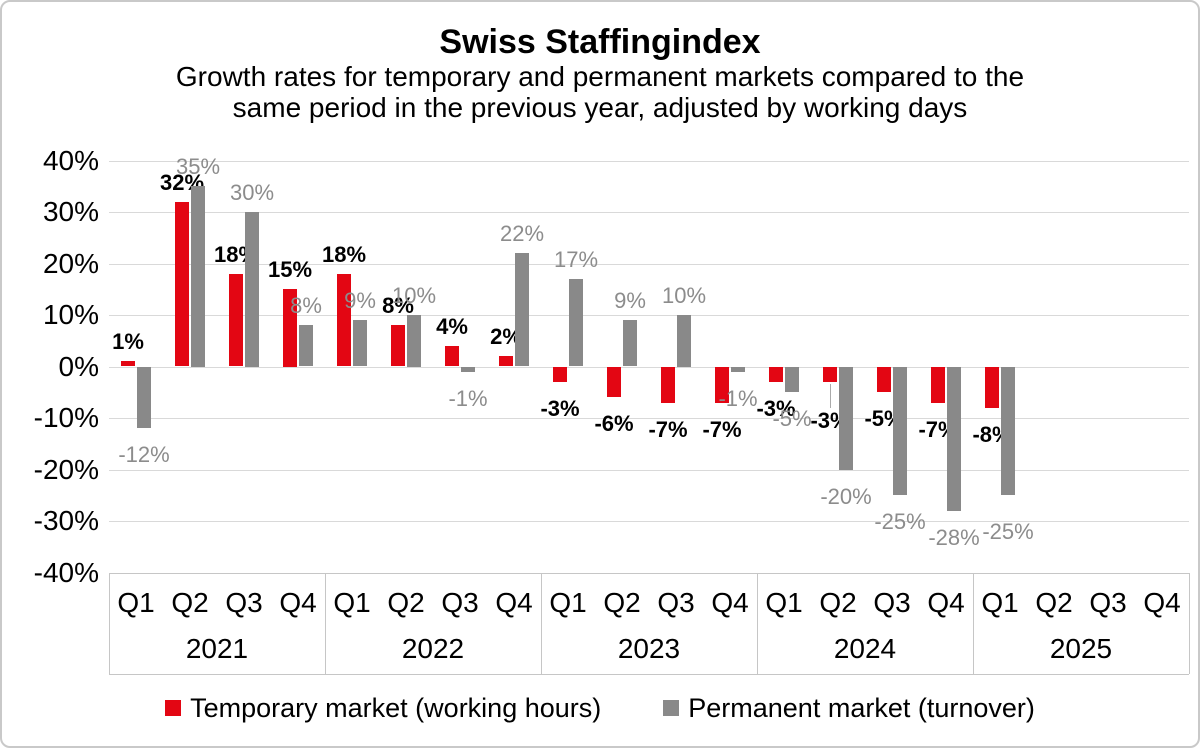 The height and width of the screenshot is (748, 1200). What do you see at coordinates (576, 259) in the screenshot?
I see `data-label-permanent: 17%` at bounding box center [576, 259].